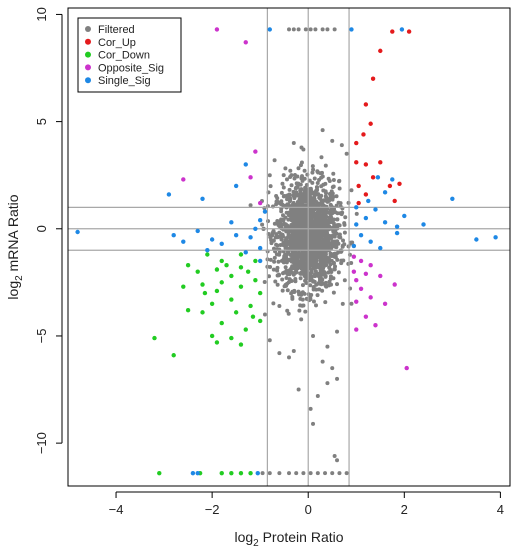 This screenshot has height=555, width=516. Describe the element at coordinates (116, 509) in the screenshot. I see `x-tick-label: −4` at that location.